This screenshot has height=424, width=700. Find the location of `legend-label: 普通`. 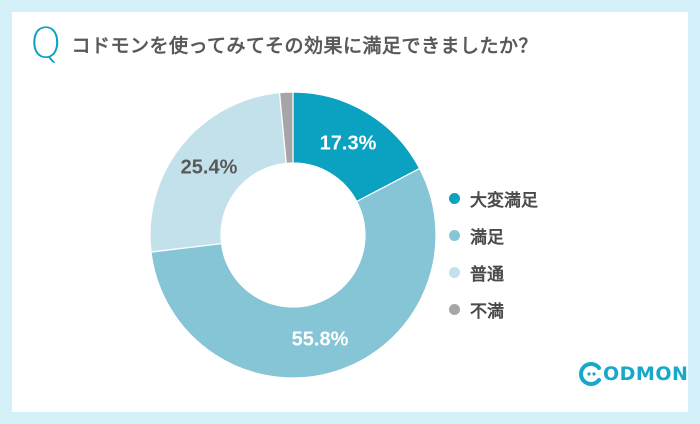

legend-label: 普通 is located at coordinates (487, 275).